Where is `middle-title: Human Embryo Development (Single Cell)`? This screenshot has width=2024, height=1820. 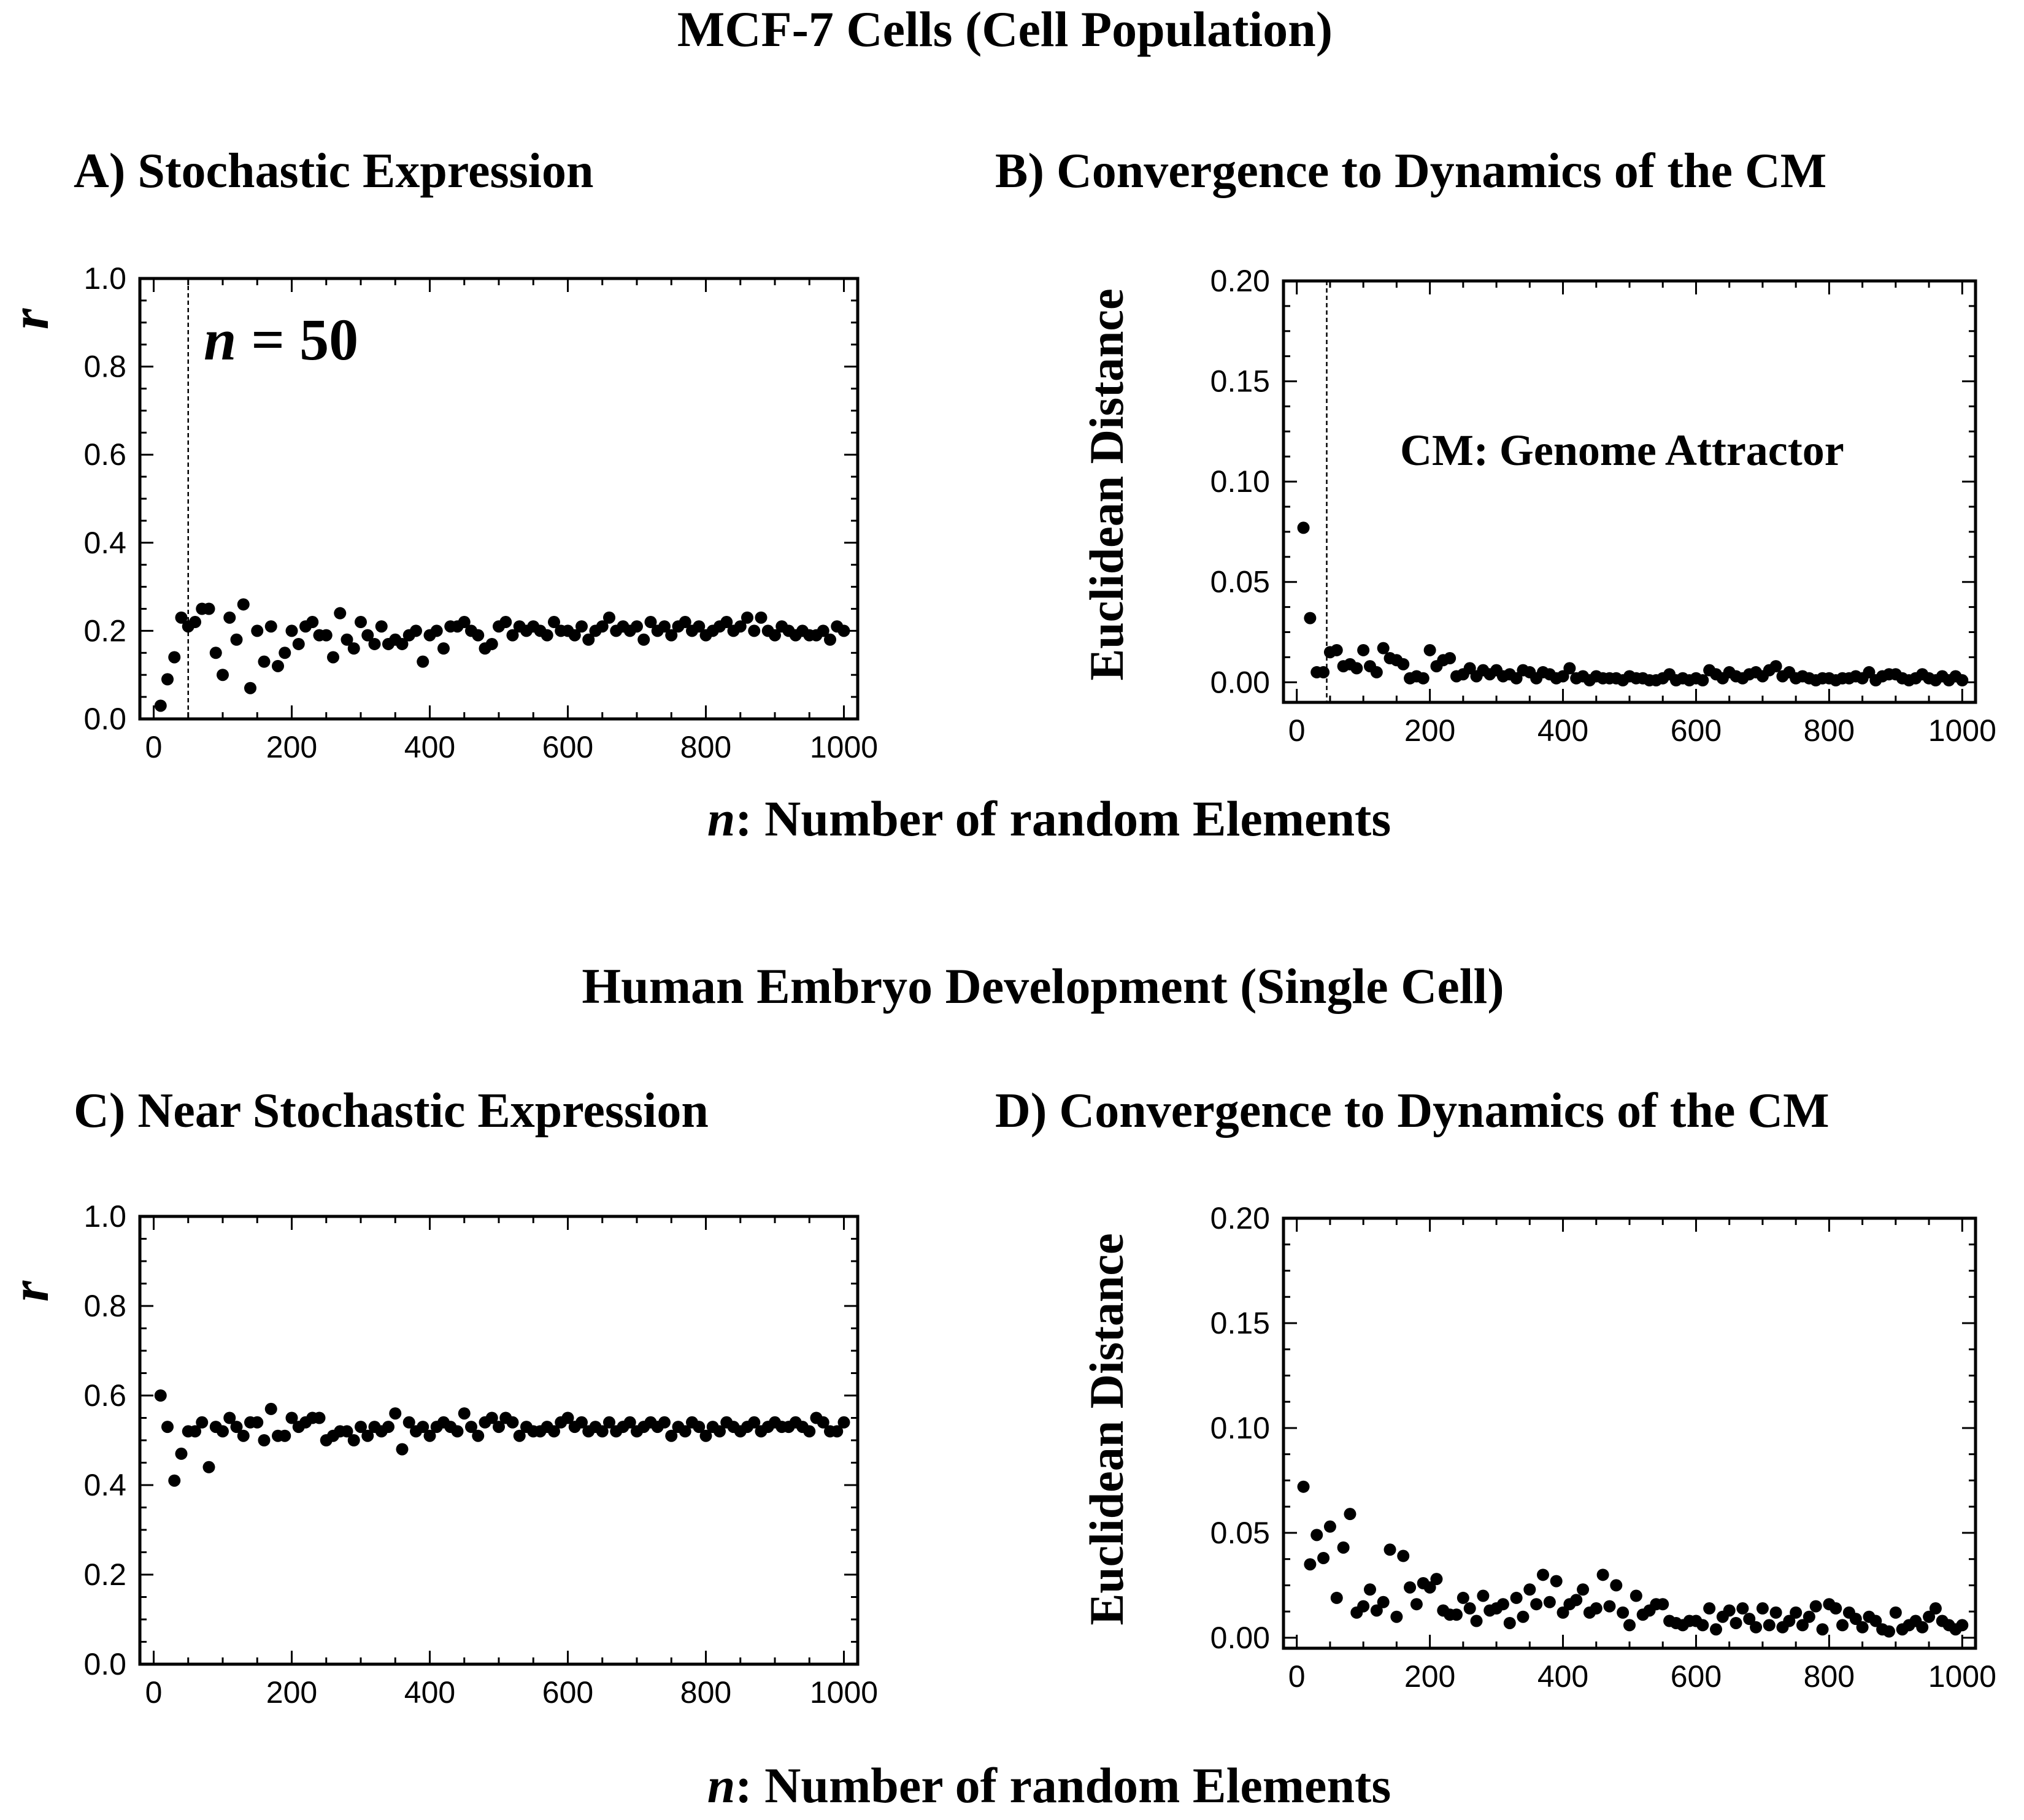
middle-title: Human Embryo Development (Single Cell) is located at coordinates (1043, 986).